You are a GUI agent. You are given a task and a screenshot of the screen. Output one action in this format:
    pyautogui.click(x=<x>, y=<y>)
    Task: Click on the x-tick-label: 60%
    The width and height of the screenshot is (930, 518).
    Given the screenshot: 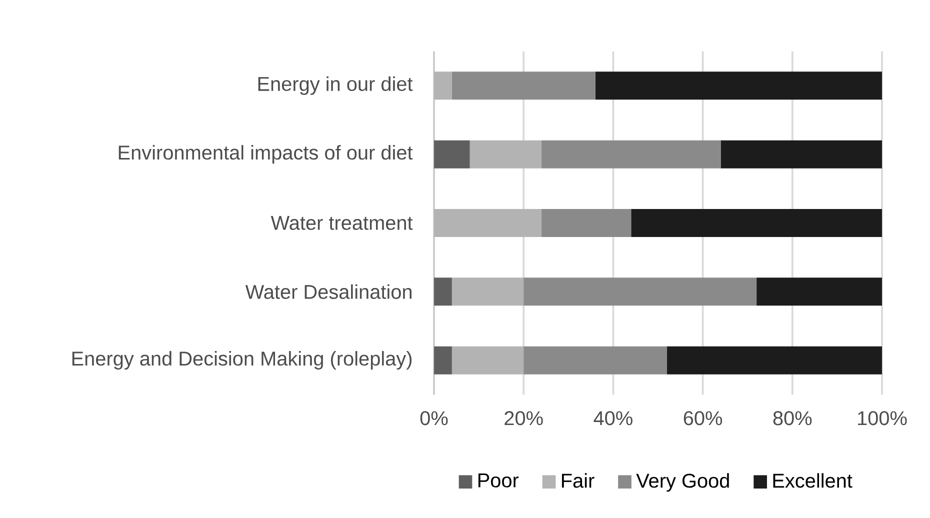 What is the action you would take?
    pyautogui.click(x=703, y=418)
    